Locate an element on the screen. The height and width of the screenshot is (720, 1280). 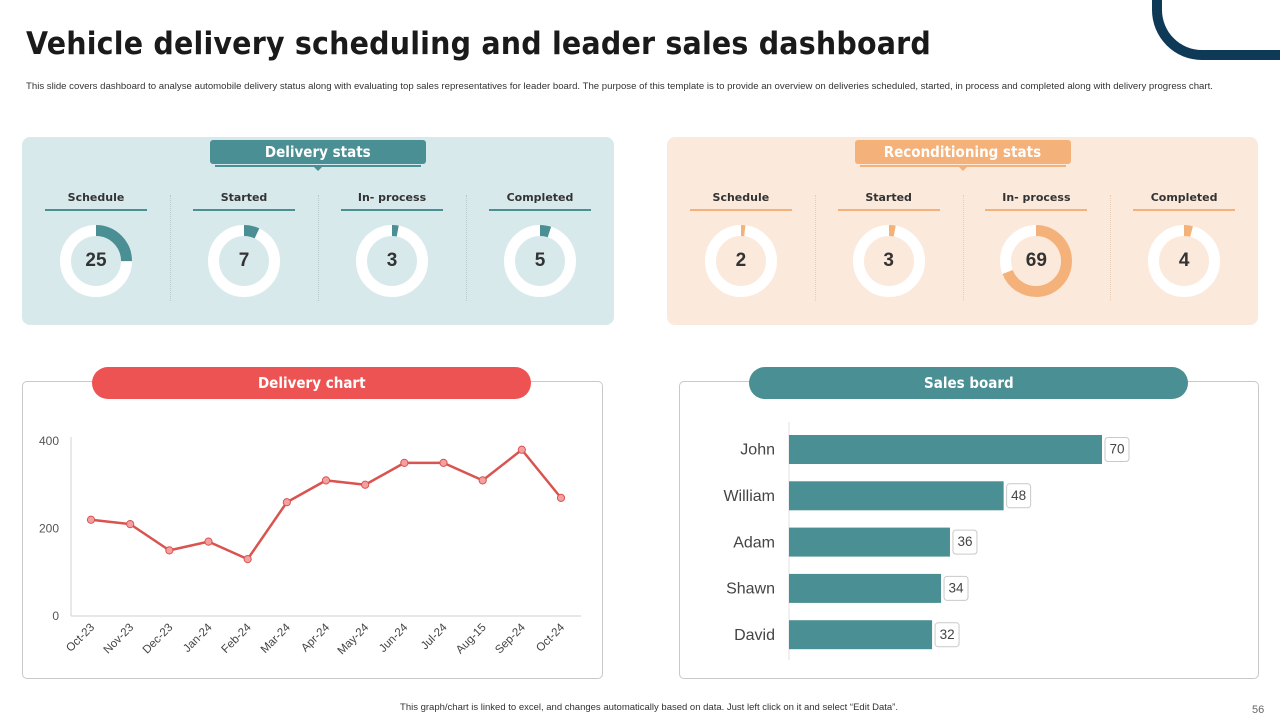
data-label: 34 is located at coordinates (957, 587).